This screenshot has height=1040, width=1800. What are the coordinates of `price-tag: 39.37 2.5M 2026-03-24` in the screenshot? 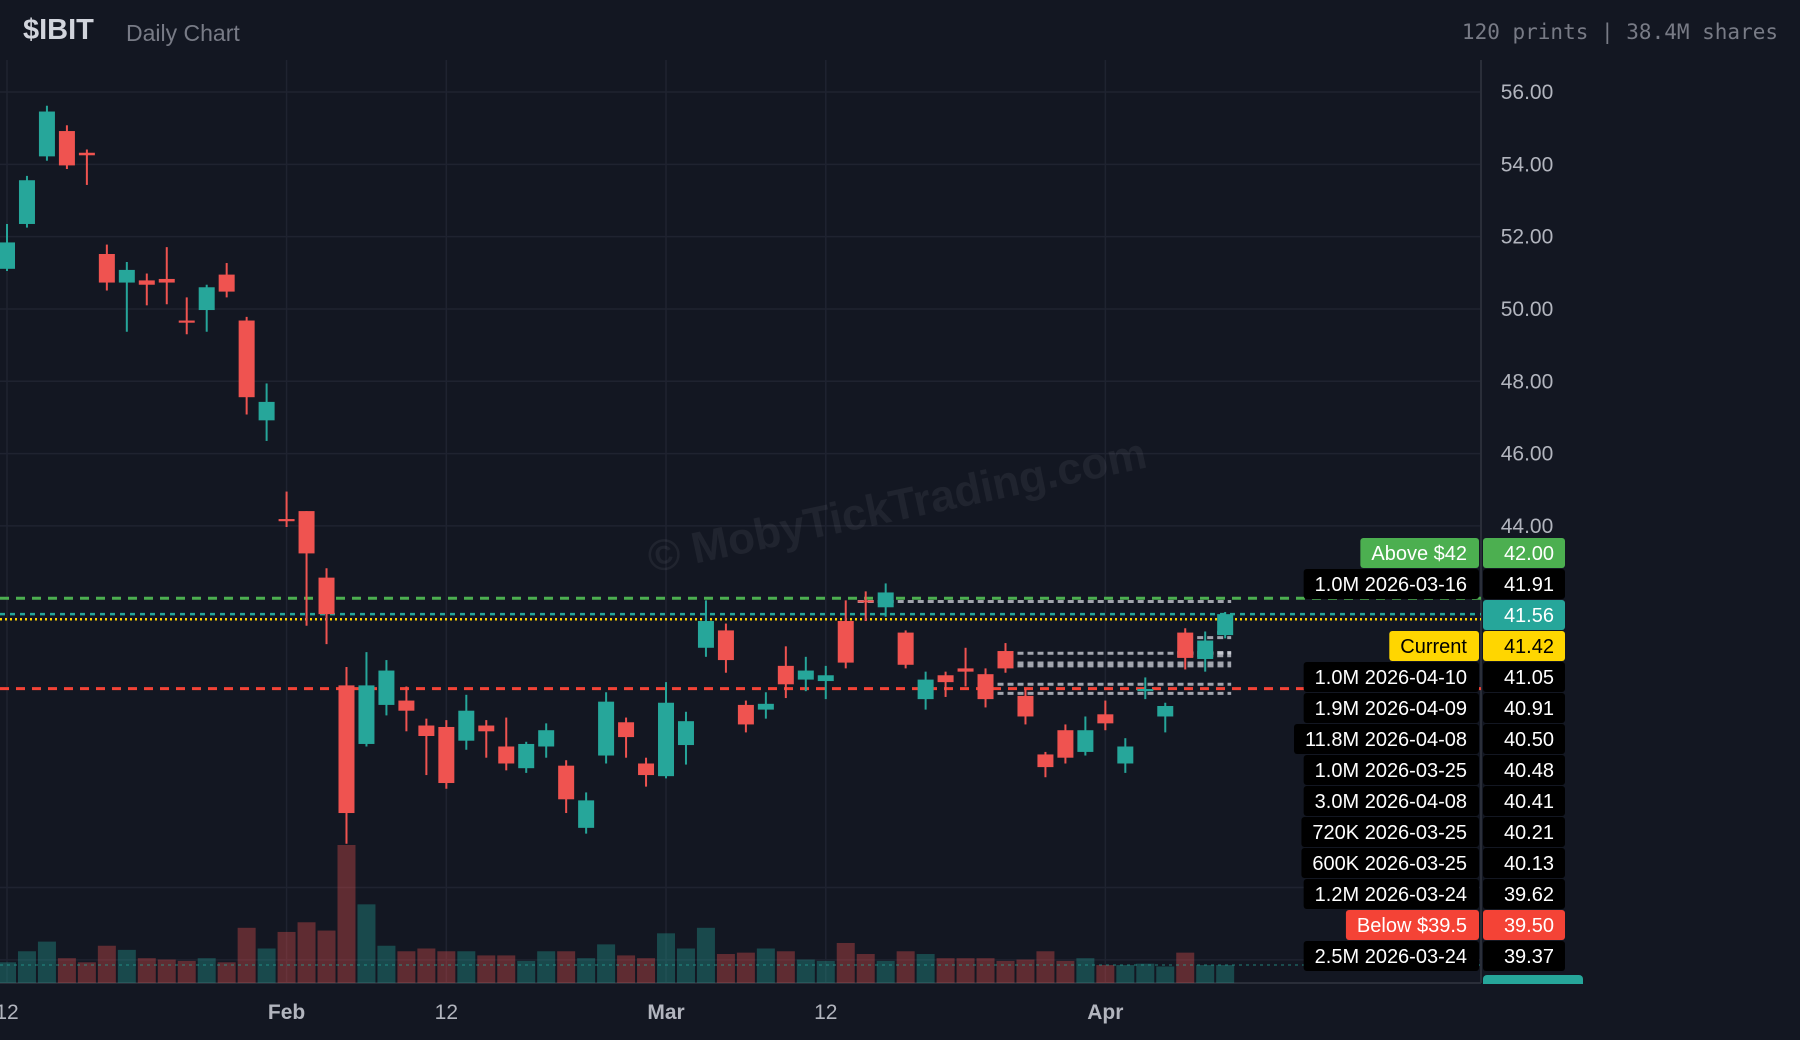 It's located at (1434, 956).